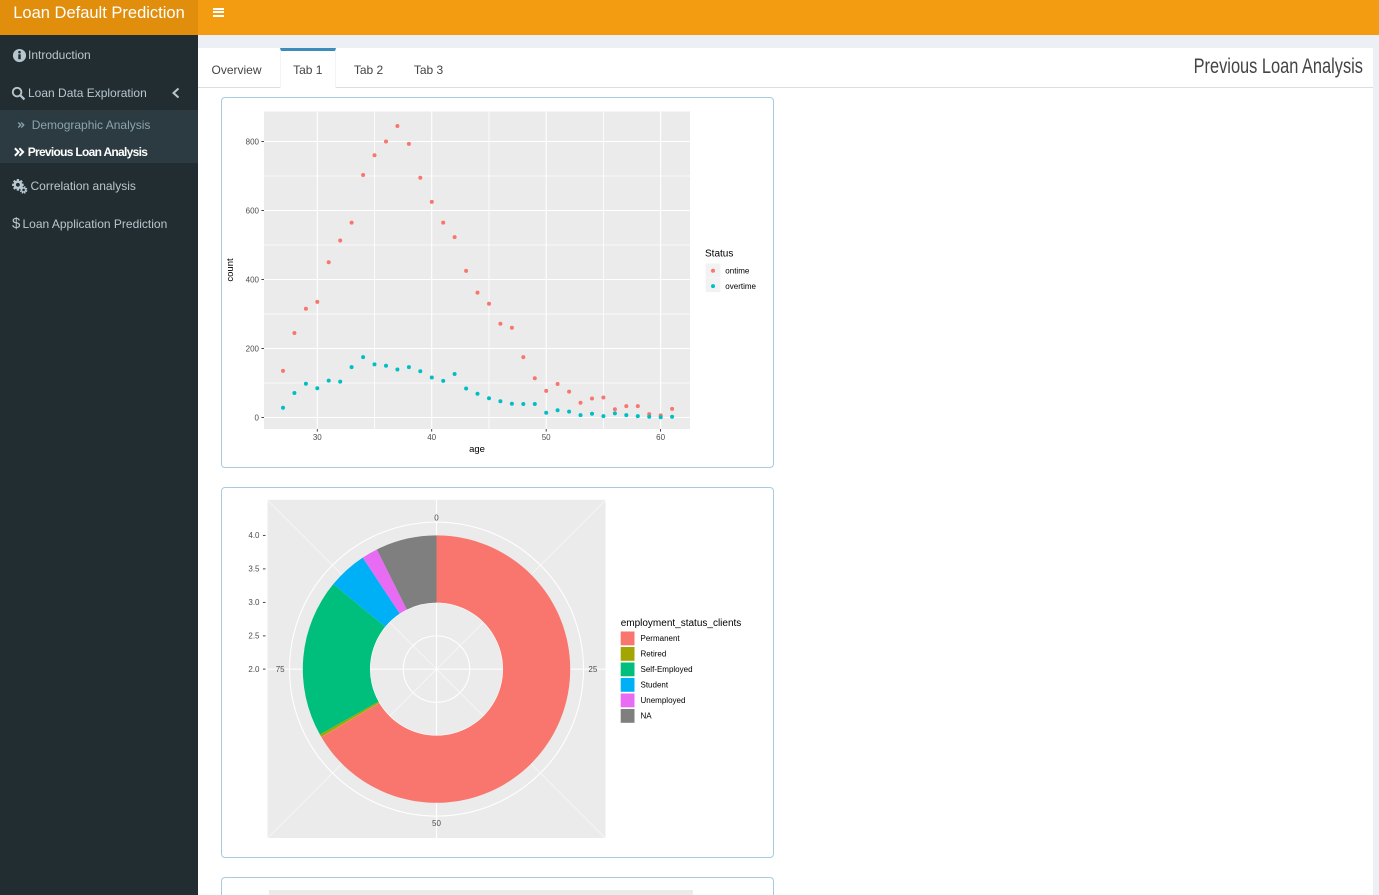 Image resolution: width=1379 pixels, height=895 pixels. I want to click on svg-text: age, so click(477, 449).